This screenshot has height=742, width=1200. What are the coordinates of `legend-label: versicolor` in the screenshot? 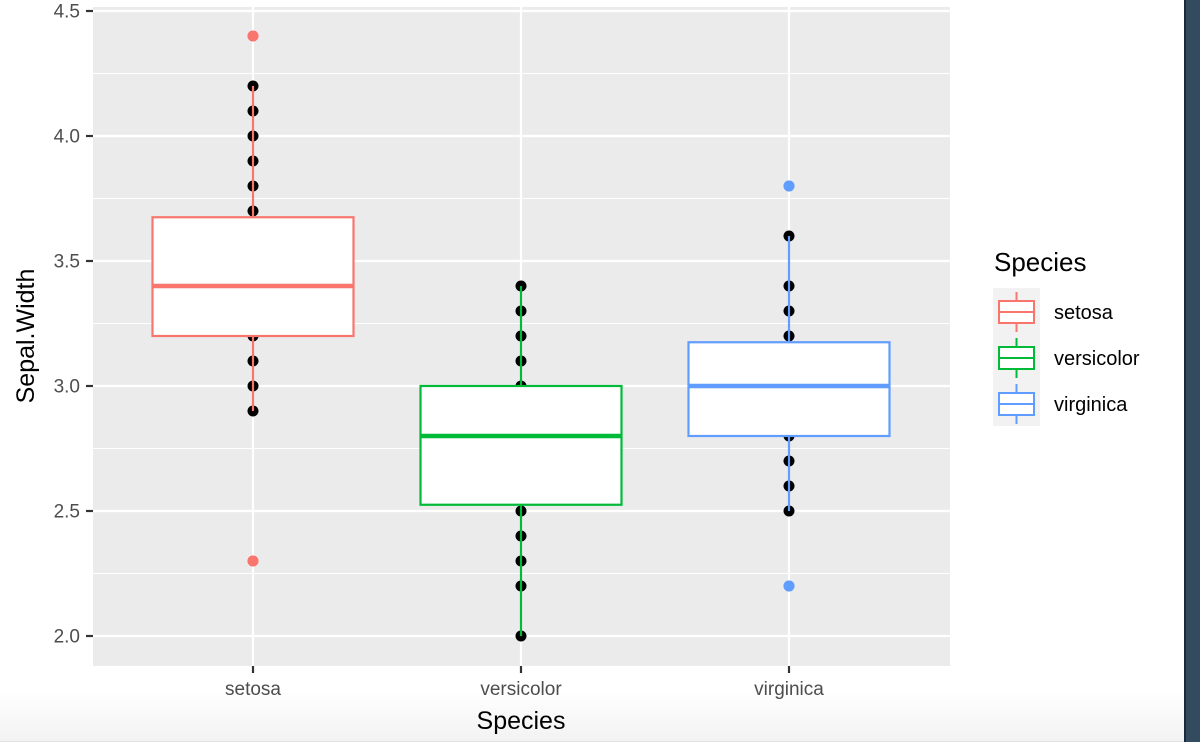 It's located at (1097, 359).